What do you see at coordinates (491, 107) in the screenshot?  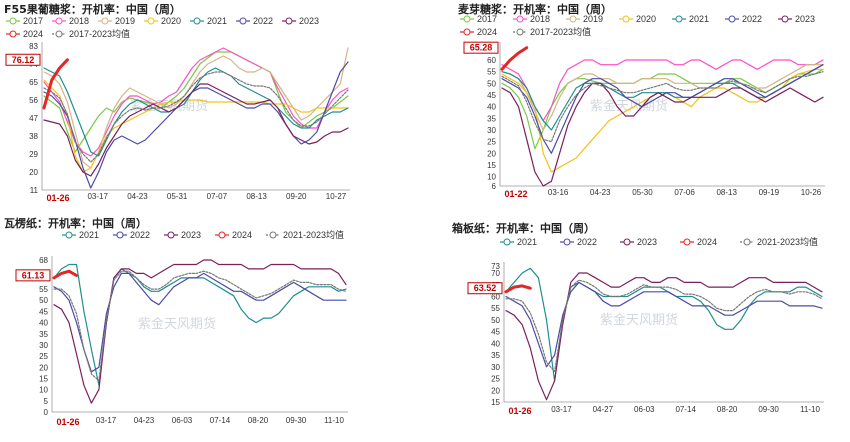 I see `y-tick-label: 40` at bounding box center [491, 107].